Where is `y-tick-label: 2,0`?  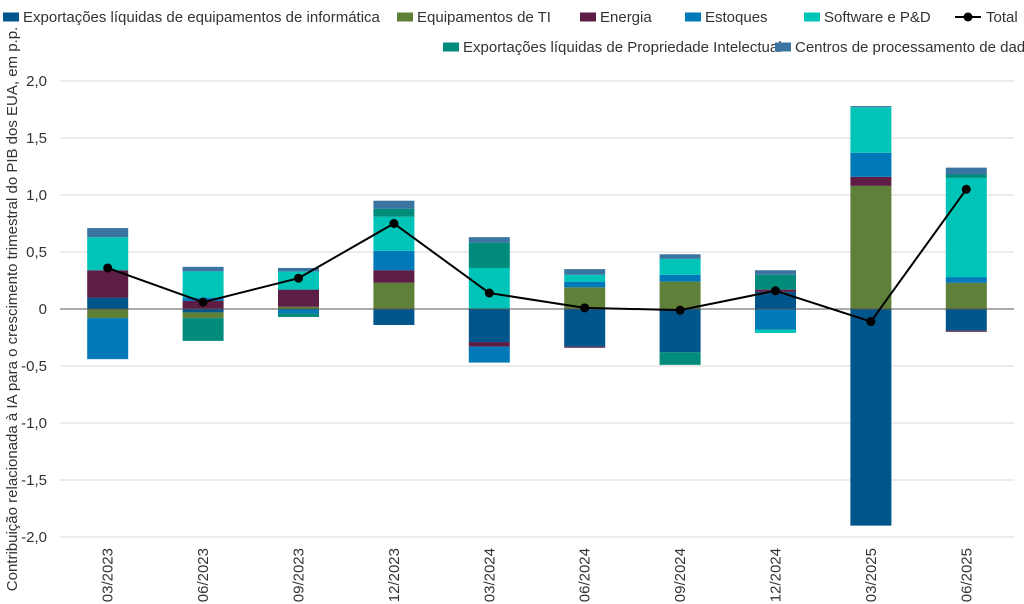
y-tick-label: 2,0 is located at coordinates (36, 81).